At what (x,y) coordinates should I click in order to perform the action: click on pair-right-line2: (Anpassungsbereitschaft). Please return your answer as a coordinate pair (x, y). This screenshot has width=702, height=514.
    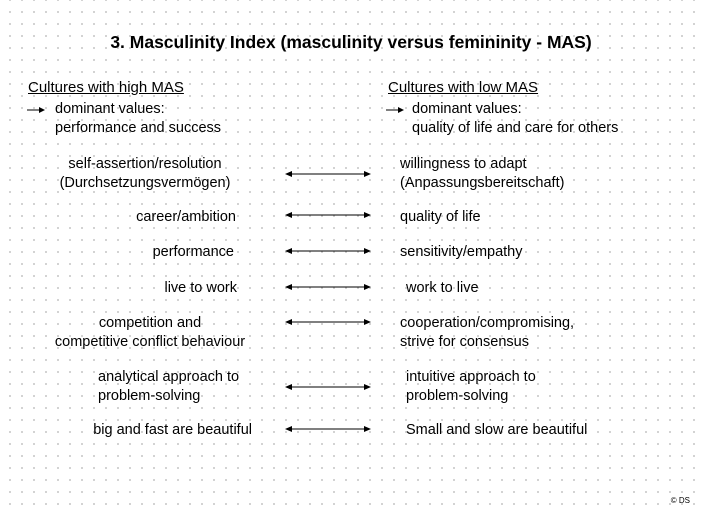
    Looking at the image, I should click on (482, 183).